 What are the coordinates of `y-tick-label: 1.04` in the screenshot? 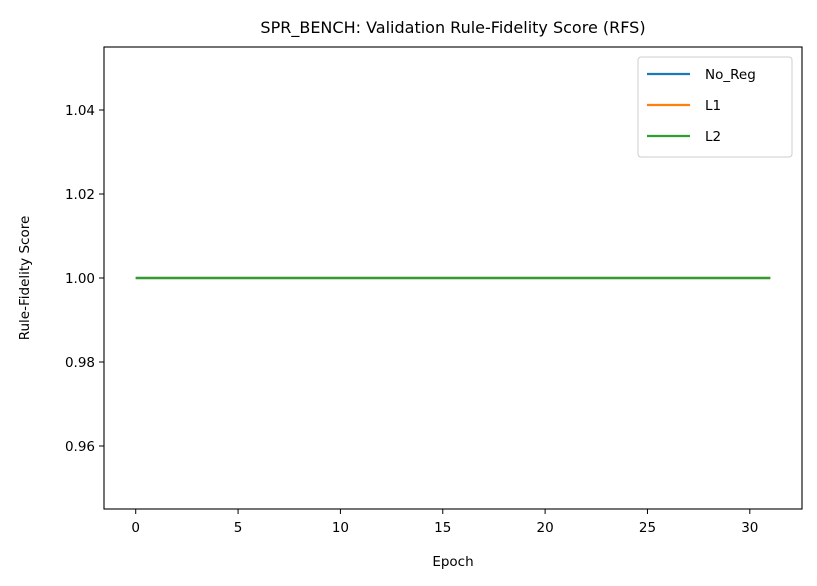 It's located at (80, 111).